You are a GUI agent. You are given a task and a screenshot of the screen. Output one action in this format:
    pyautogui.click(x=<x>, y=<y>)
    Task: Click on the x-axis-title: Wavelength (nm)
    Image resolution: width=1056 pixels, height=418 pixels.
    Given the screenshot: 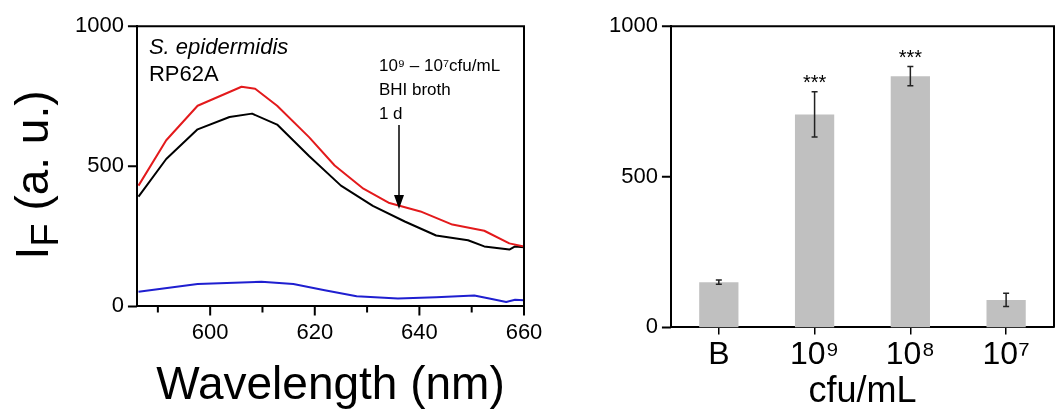 What is the action you would take?
    pyautogui.click(x=330, y=383)
    